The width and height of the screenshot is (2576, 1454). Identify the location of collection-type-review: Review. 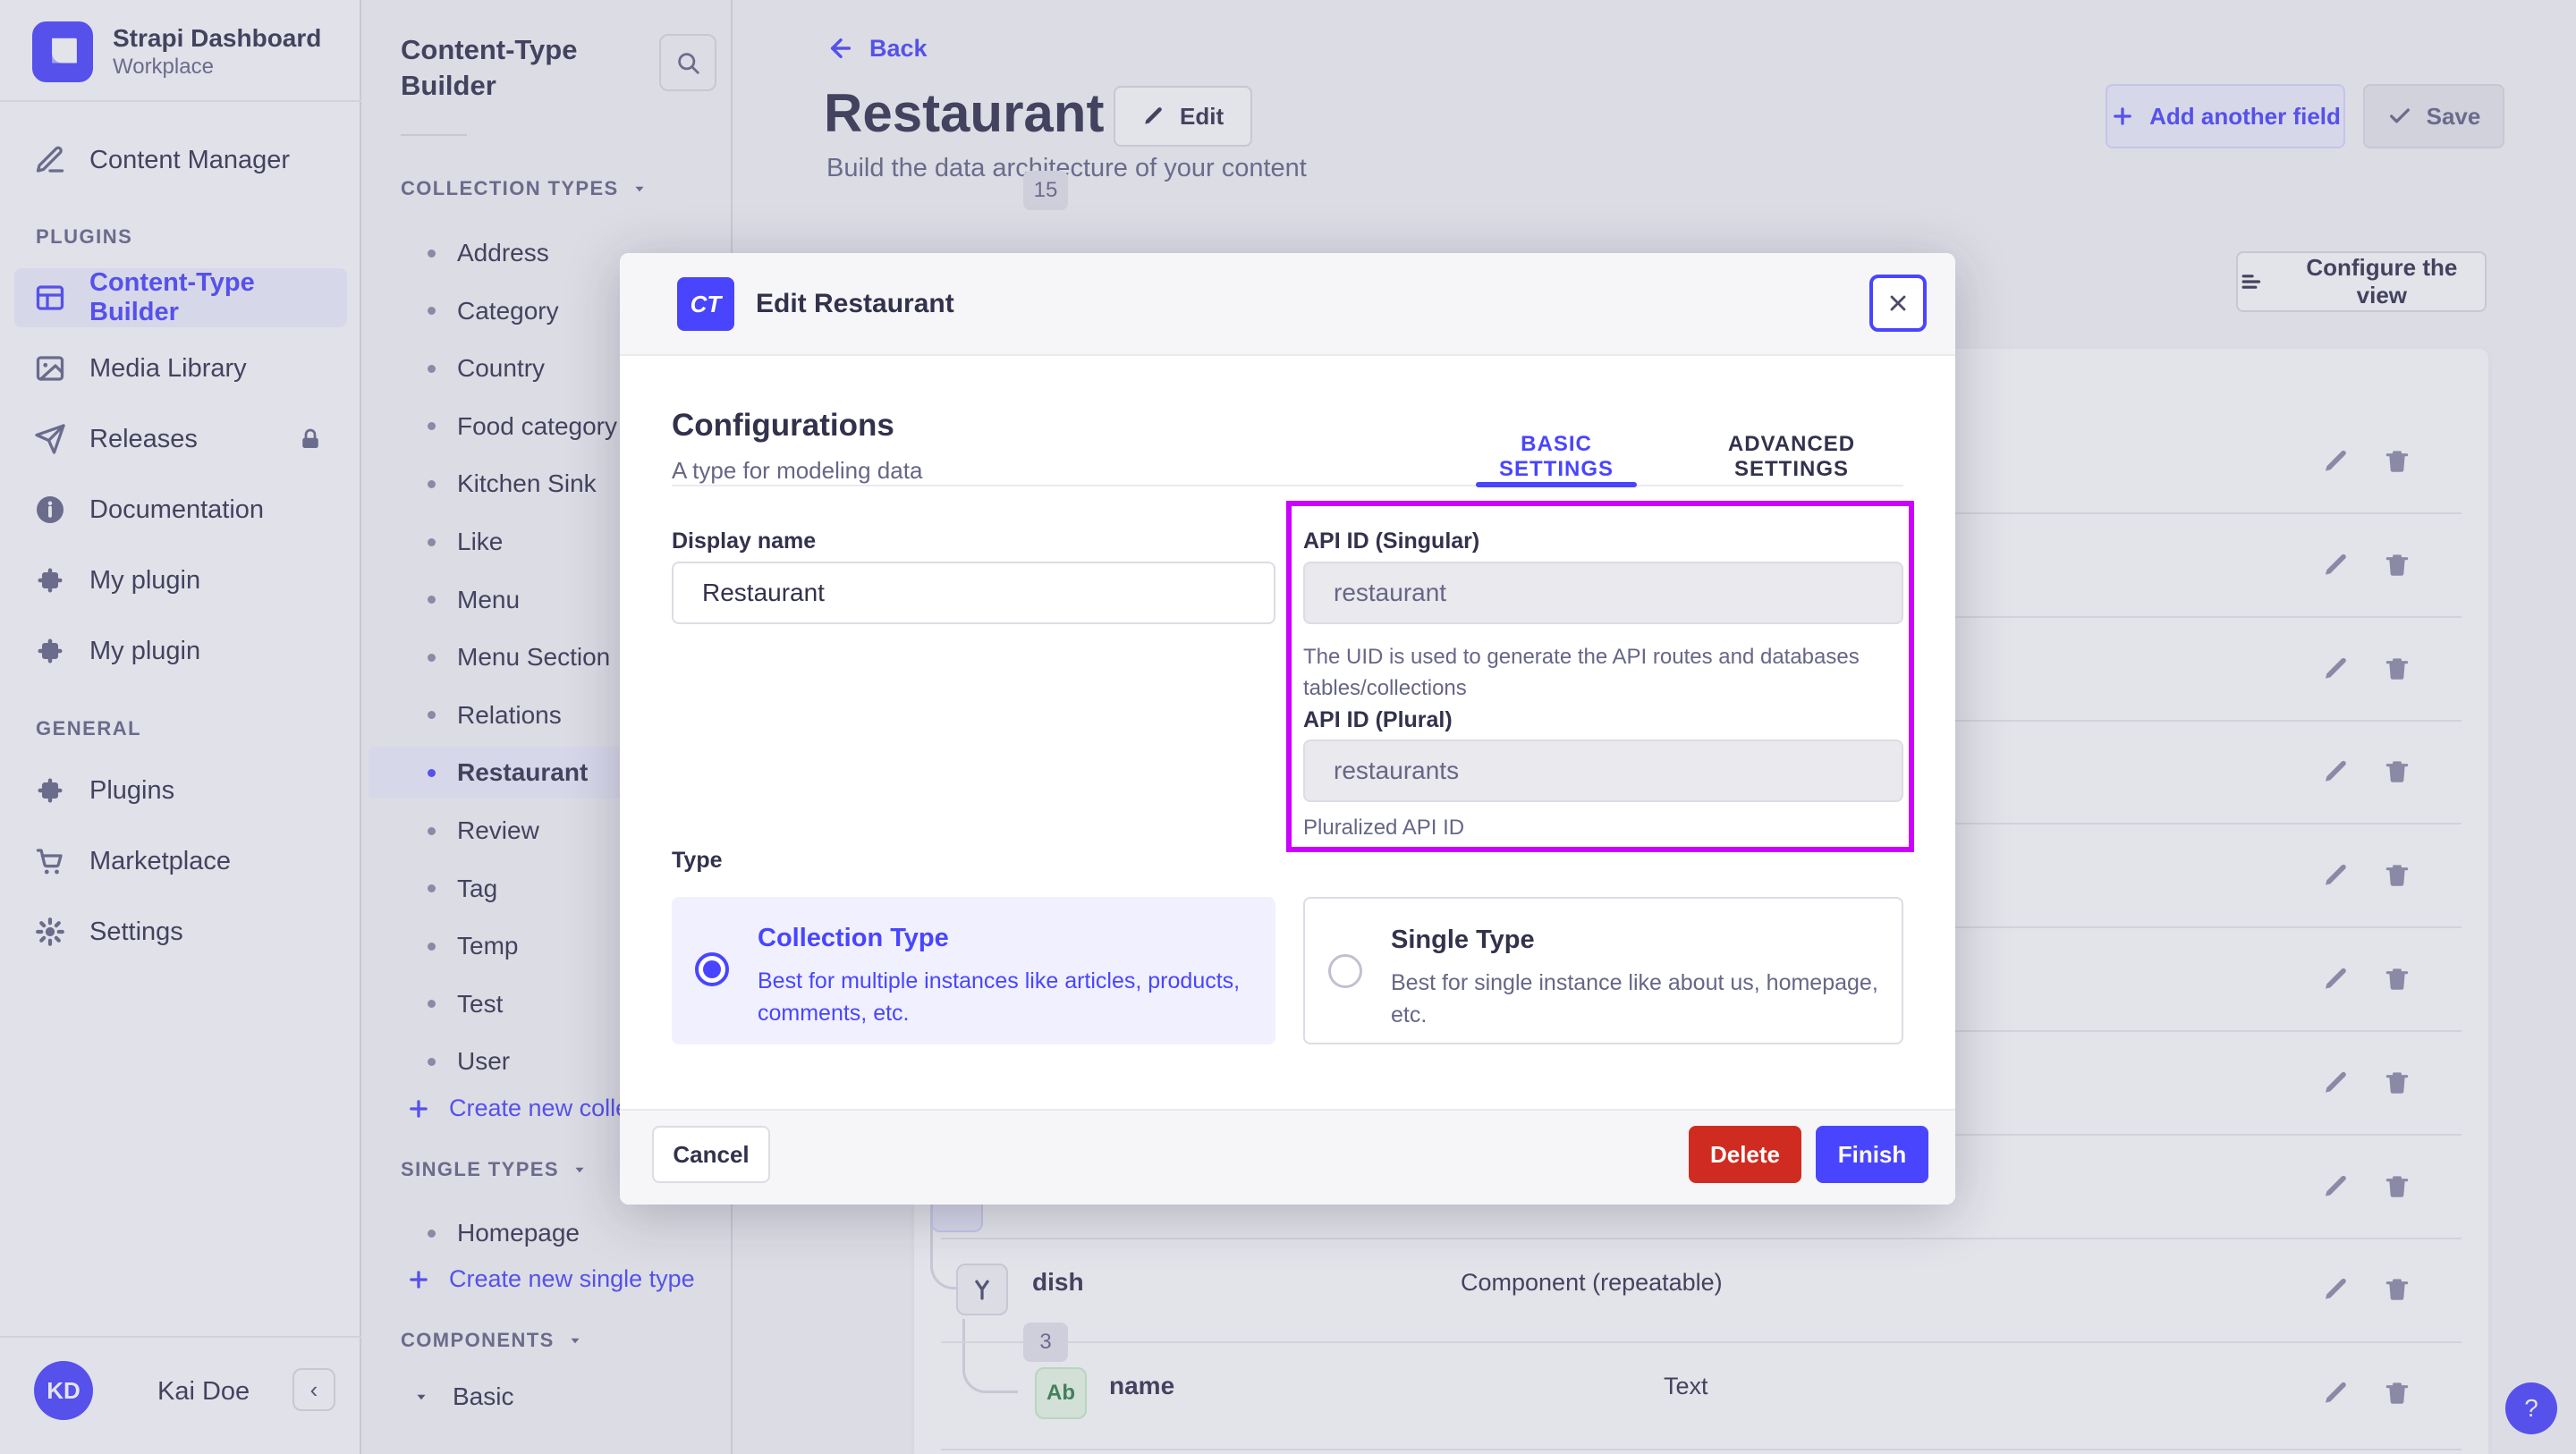
(551, 831).